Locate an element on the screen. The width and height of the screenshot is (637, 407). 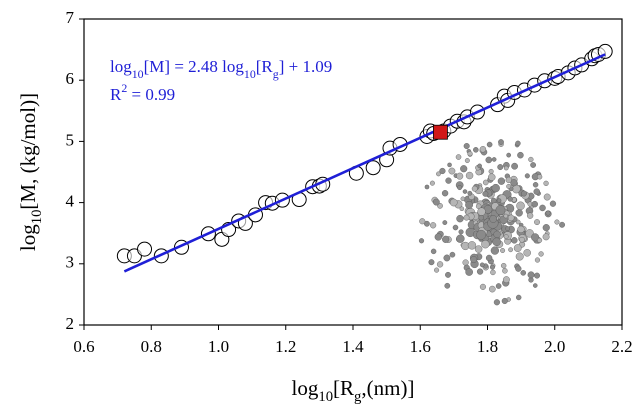
label-part: g is located at coordinates (358, 397).